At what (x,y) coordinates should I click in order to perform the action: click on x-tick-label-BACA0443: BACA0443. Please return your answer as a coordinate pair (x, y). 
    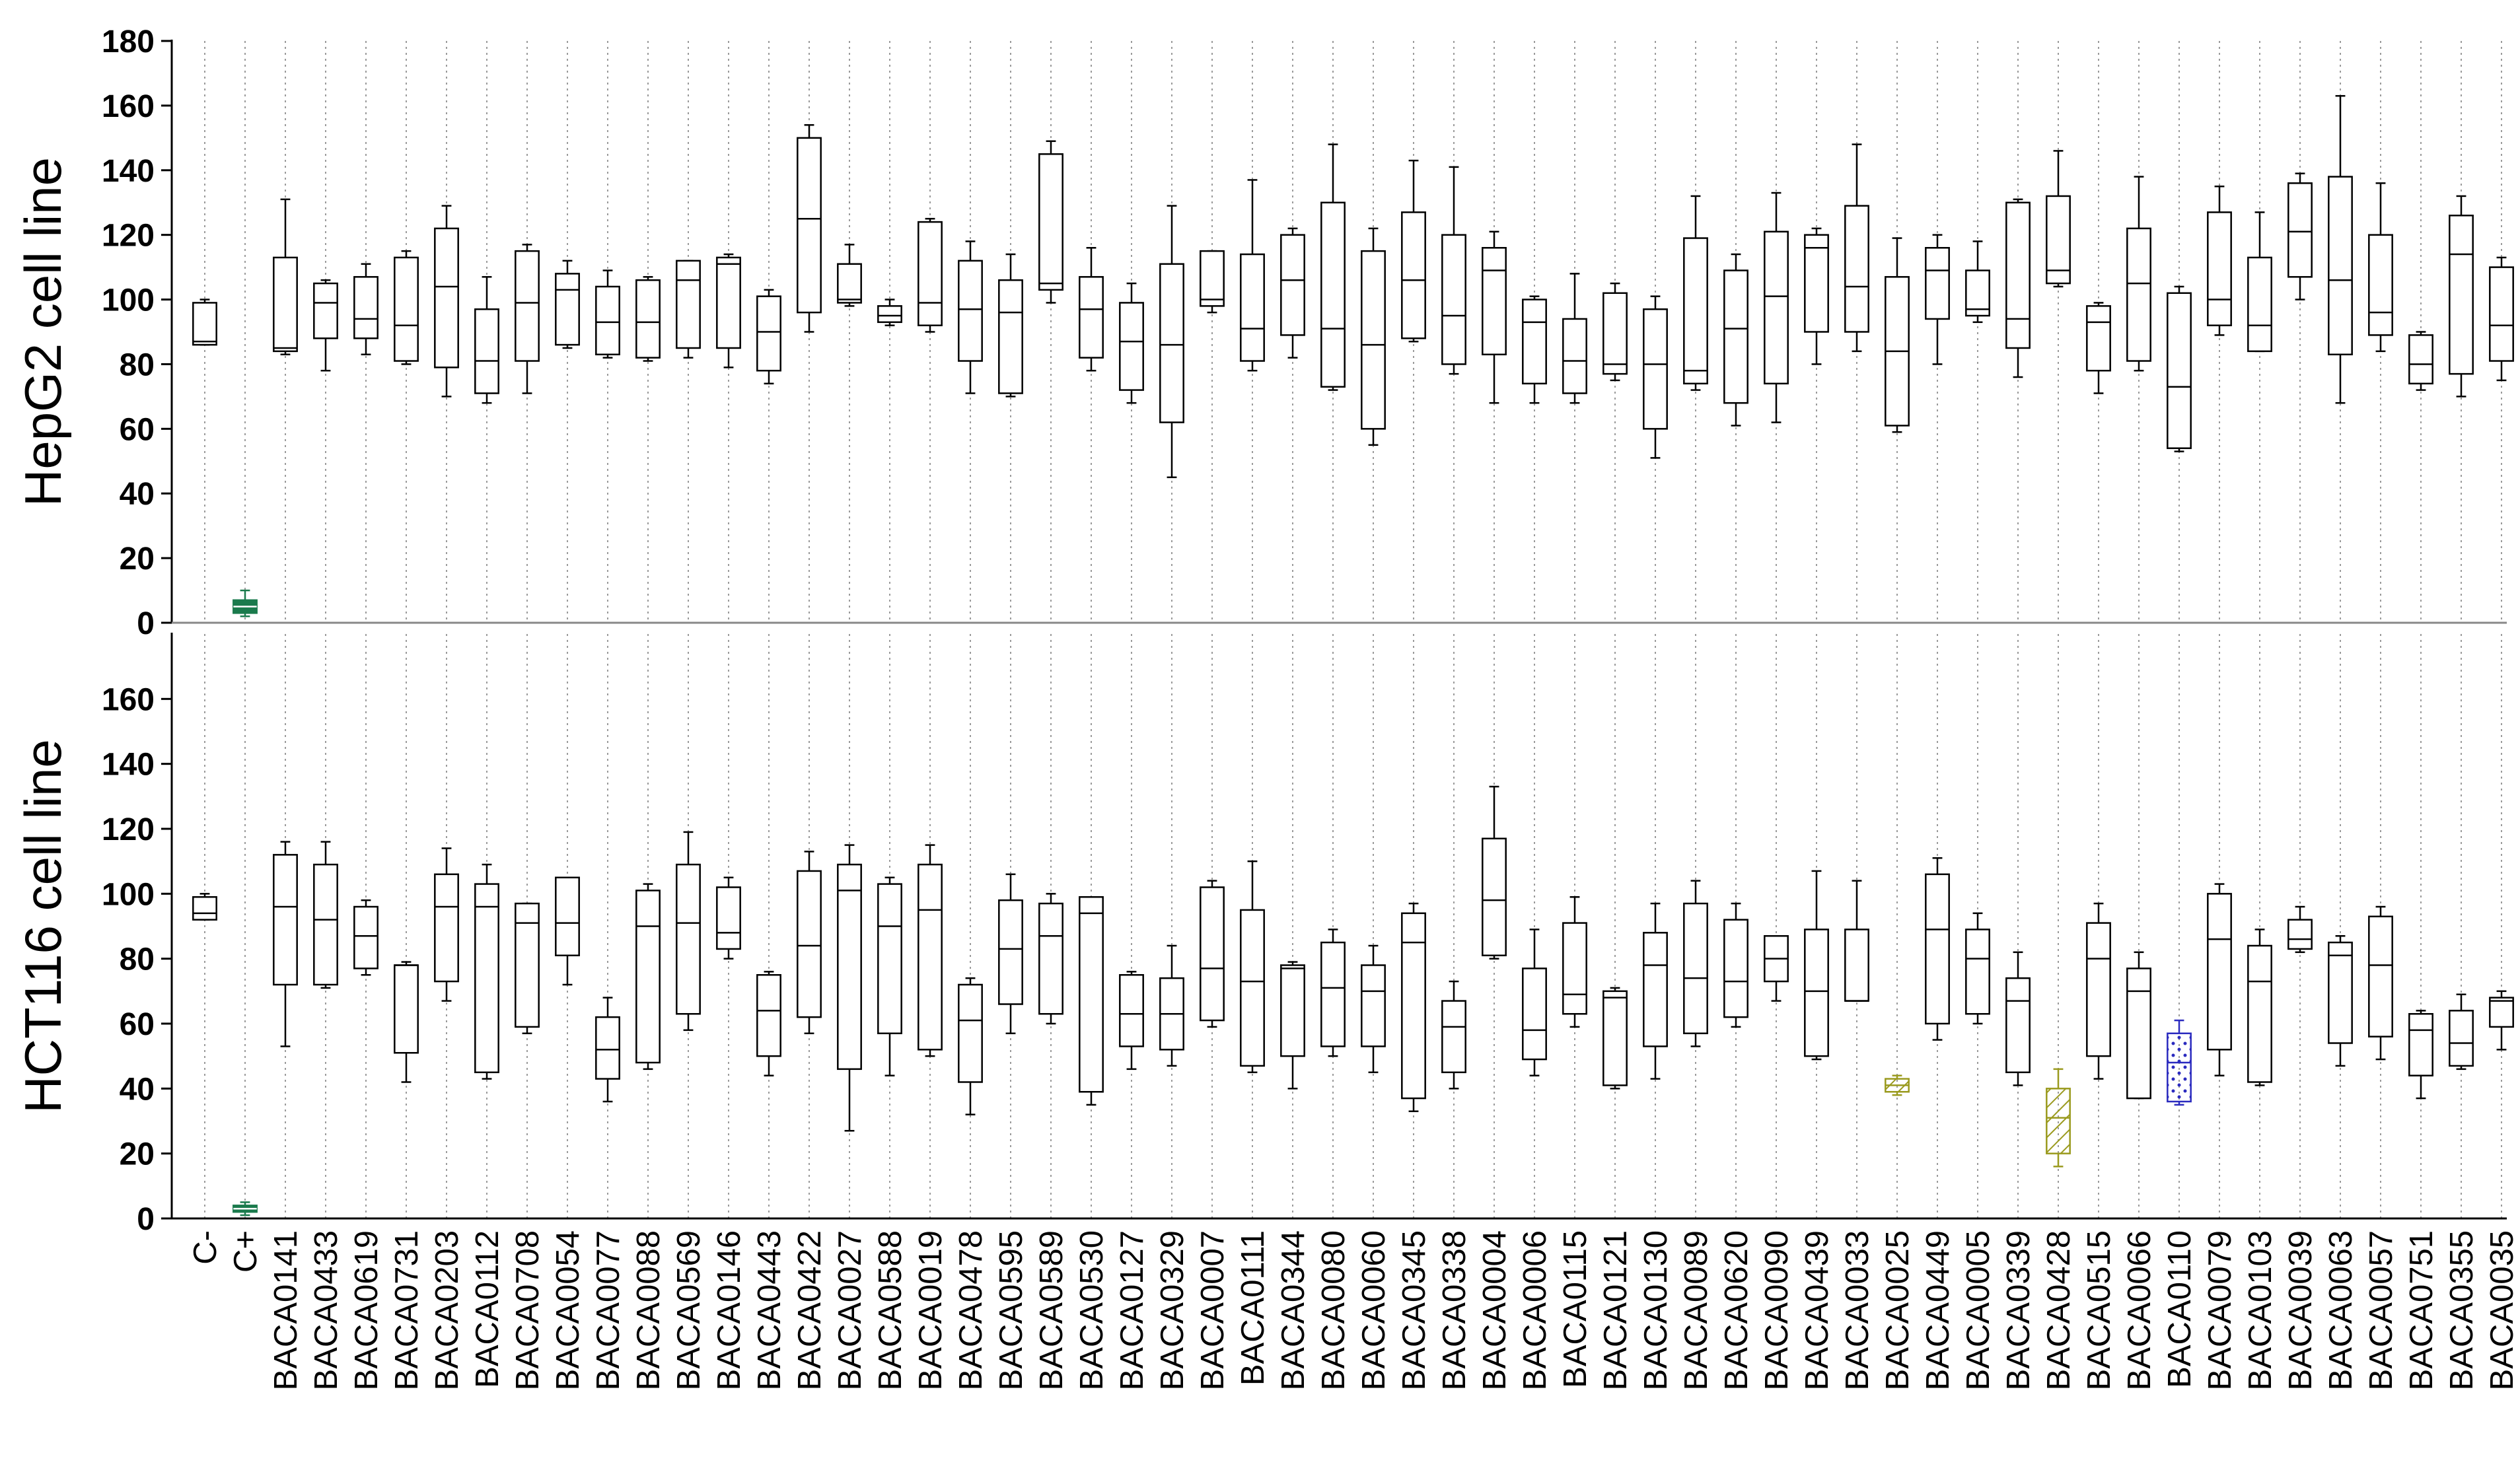
    Looking at the image, I should click on (769, 1310).